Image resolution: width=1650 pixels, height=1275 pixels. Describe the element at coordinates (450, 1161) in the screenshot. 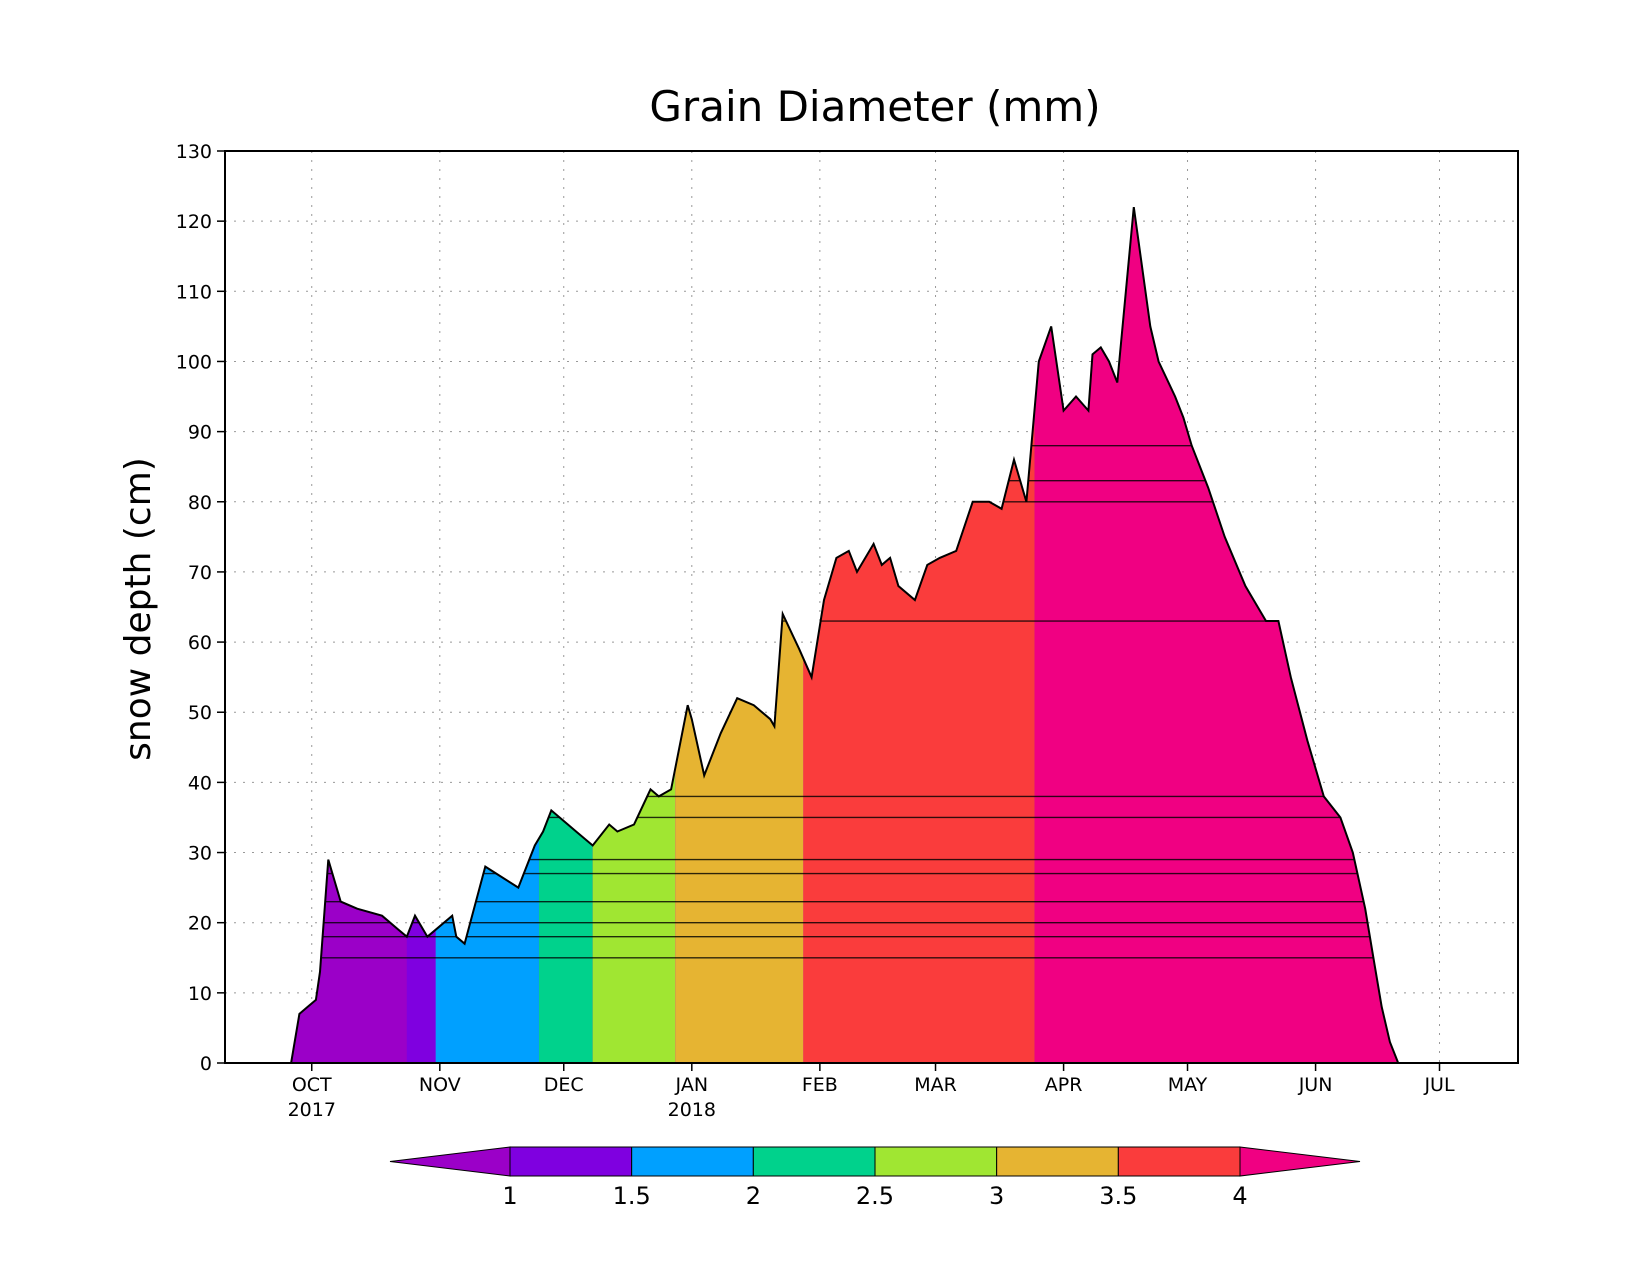

I see `colorbar-low-arrow` at that location.